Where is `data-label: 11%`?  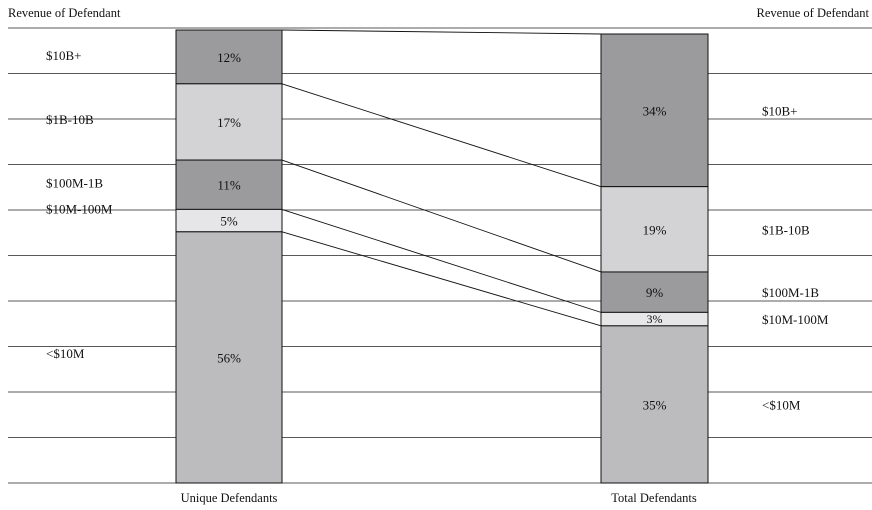 data-label: 11% is located at coordinates (229, 185).